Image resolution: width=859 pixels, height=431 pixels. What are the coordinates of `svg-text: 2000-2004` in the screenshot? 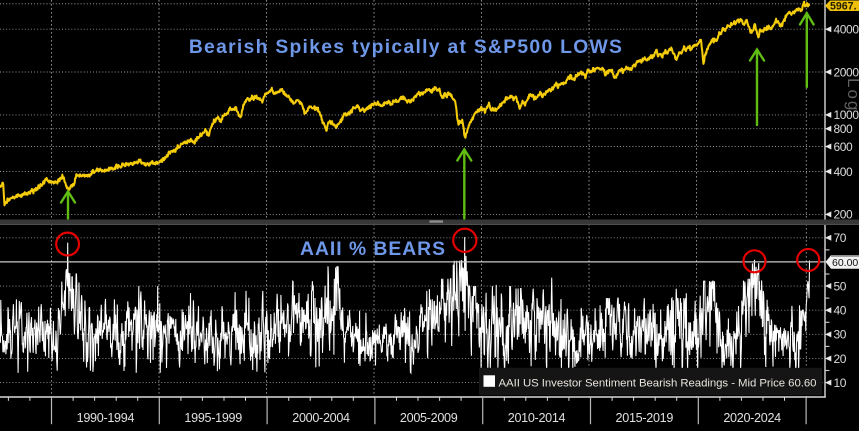 It's located at (321, 418).